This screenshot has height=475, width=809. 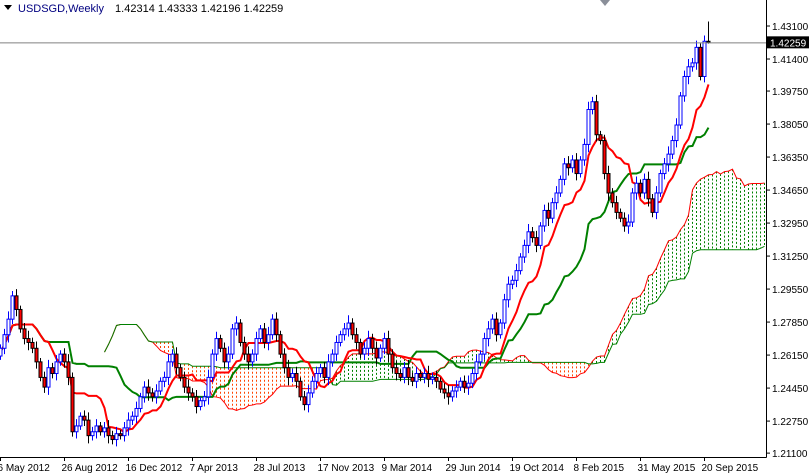 What do you see at coordinates (214, 468) in the screenshot?
I see `time-tick-label: 7 Apr 2013` at bounding box center [214, 468].